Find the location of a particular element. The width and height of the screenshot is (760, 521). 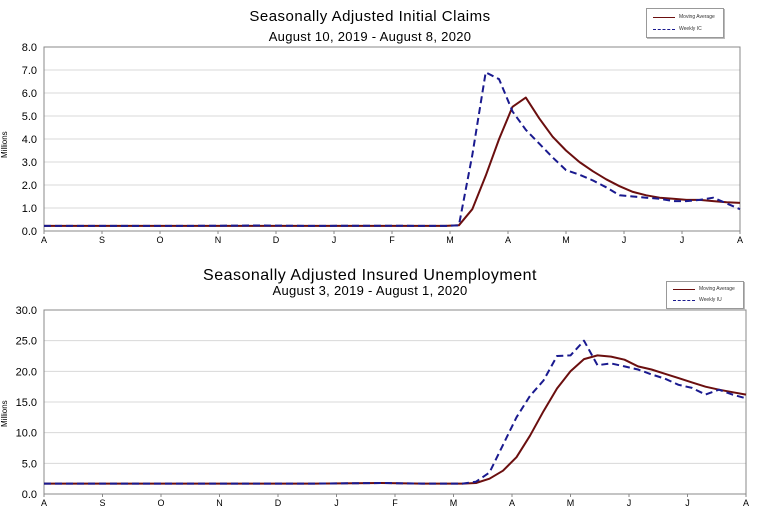

legend-entry-weekly: Weekly IU is located at coordinates (697, 300).